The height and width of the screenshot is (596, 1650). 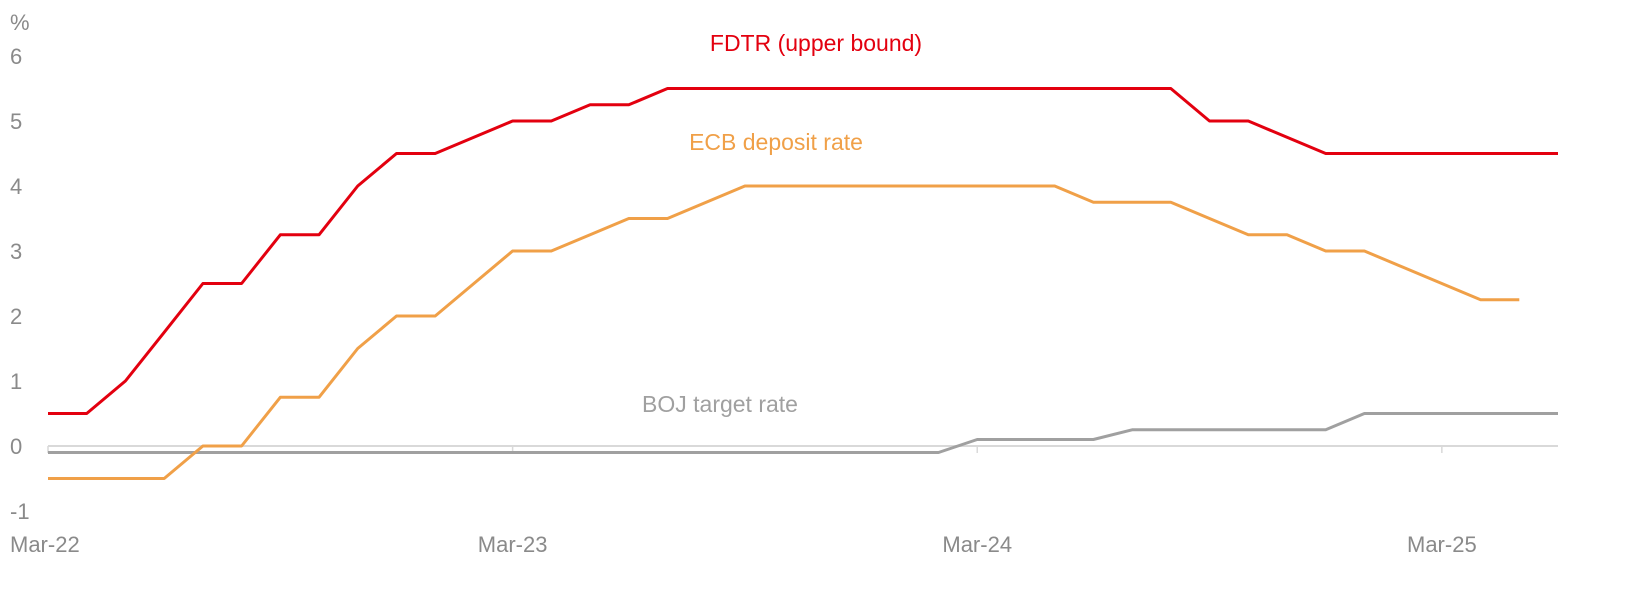 I want to click on x-tick-label: Mar-24, so click(x=977, y=544).